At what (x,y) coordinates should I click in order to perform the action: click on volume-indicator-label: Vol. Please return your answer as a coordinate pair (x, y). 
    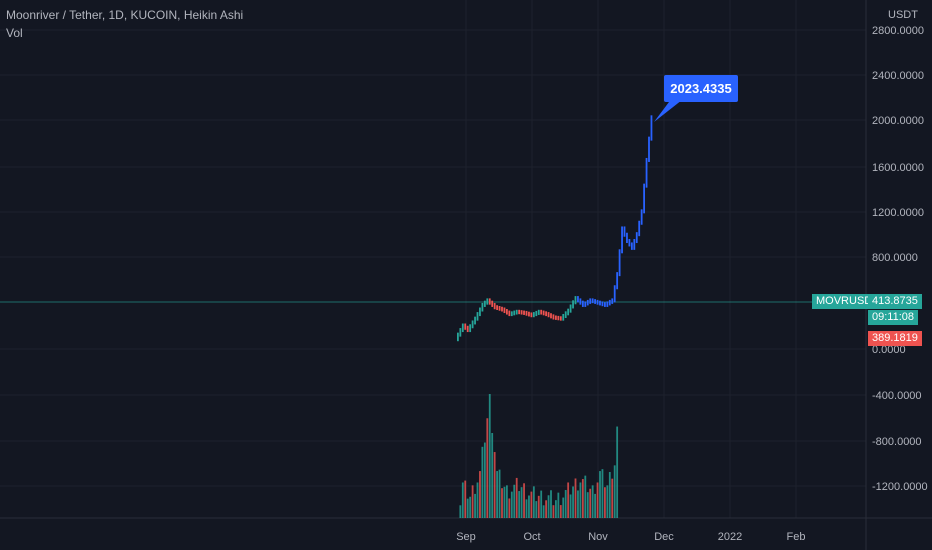
    Looking at the image, I should click on (14, 33).